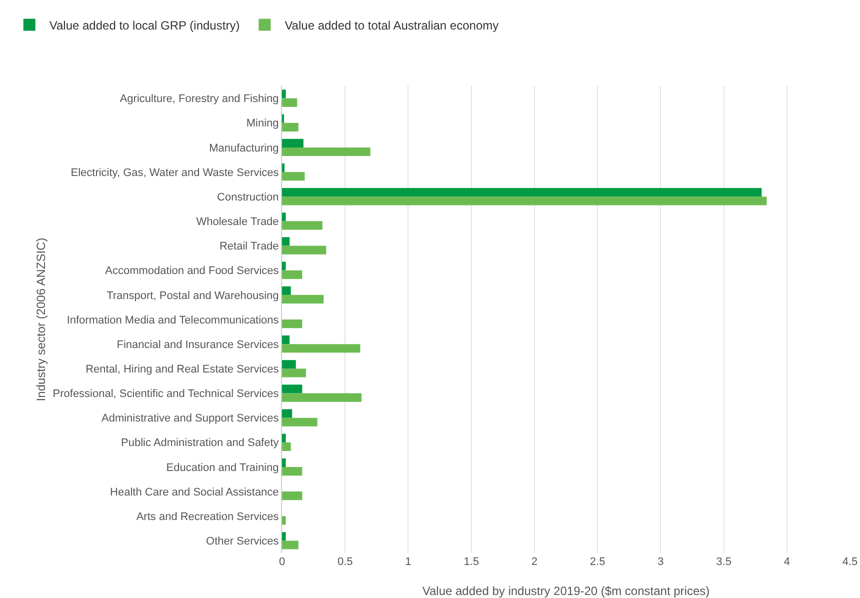 This screenshot has width=860, height=598. What do you see at coordinates (173, 320) in the screenshot?
I see `y-tick-label: Information Media and Telecommunications` at bounding box center [173, 320].